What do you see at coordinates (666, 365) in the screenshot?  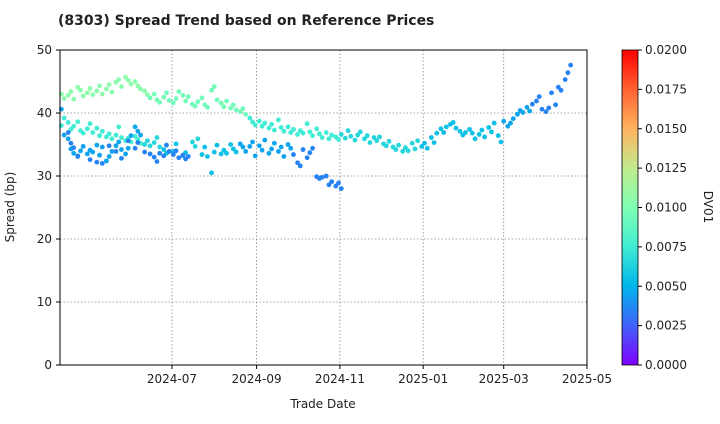 I see `colorbar-tick-label: 0.0000` at bounding box center [666, 365].